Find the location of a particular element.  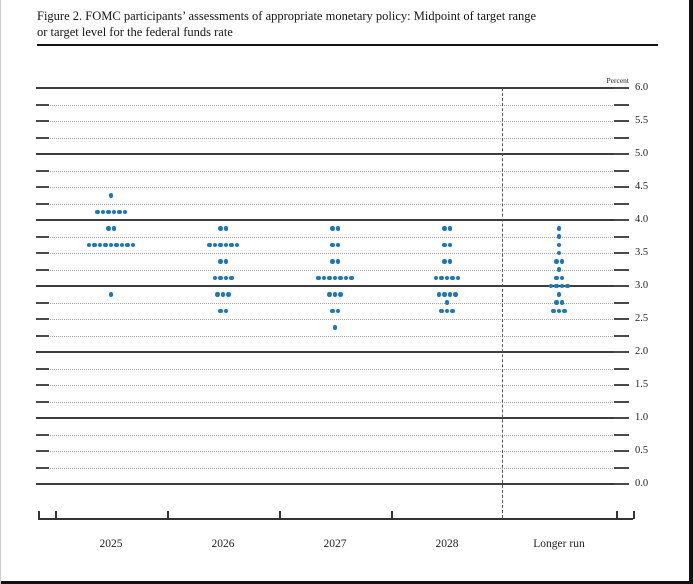

y-axis-label: 4.5 is located at coordinates (642, 186).